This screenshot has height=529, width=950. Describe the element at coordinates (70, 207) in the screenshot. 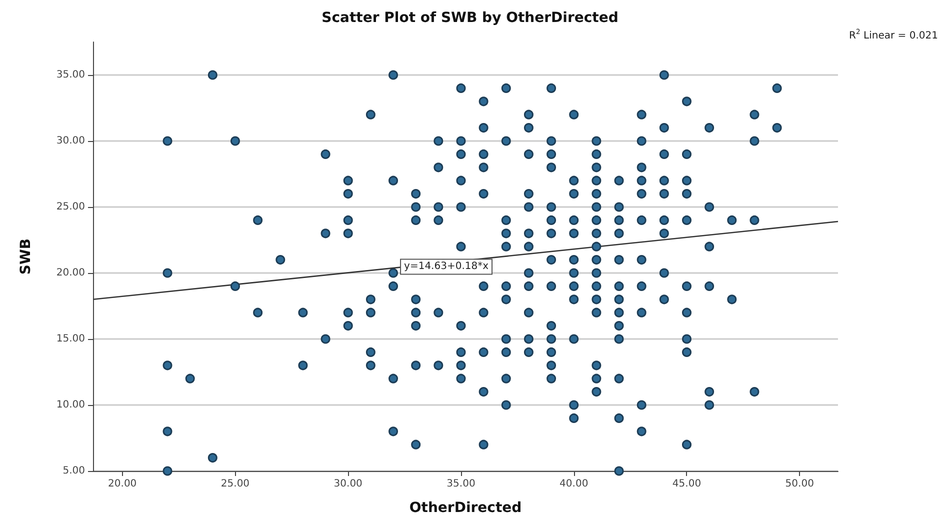

I see `y-tick-label: 25.00` at that location.